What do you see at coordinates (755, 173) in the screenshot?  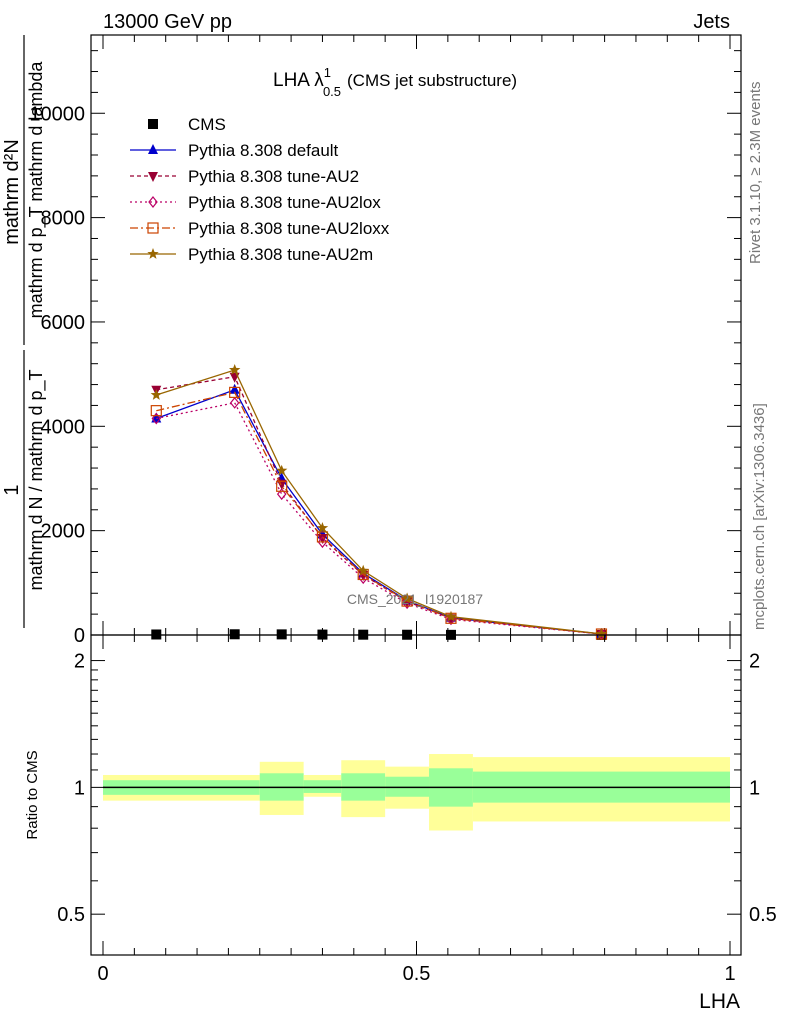 I see `rivet-version-text: Rivet 3.1.10, ≥ 2.3M events` at bounding box center [755, 173].